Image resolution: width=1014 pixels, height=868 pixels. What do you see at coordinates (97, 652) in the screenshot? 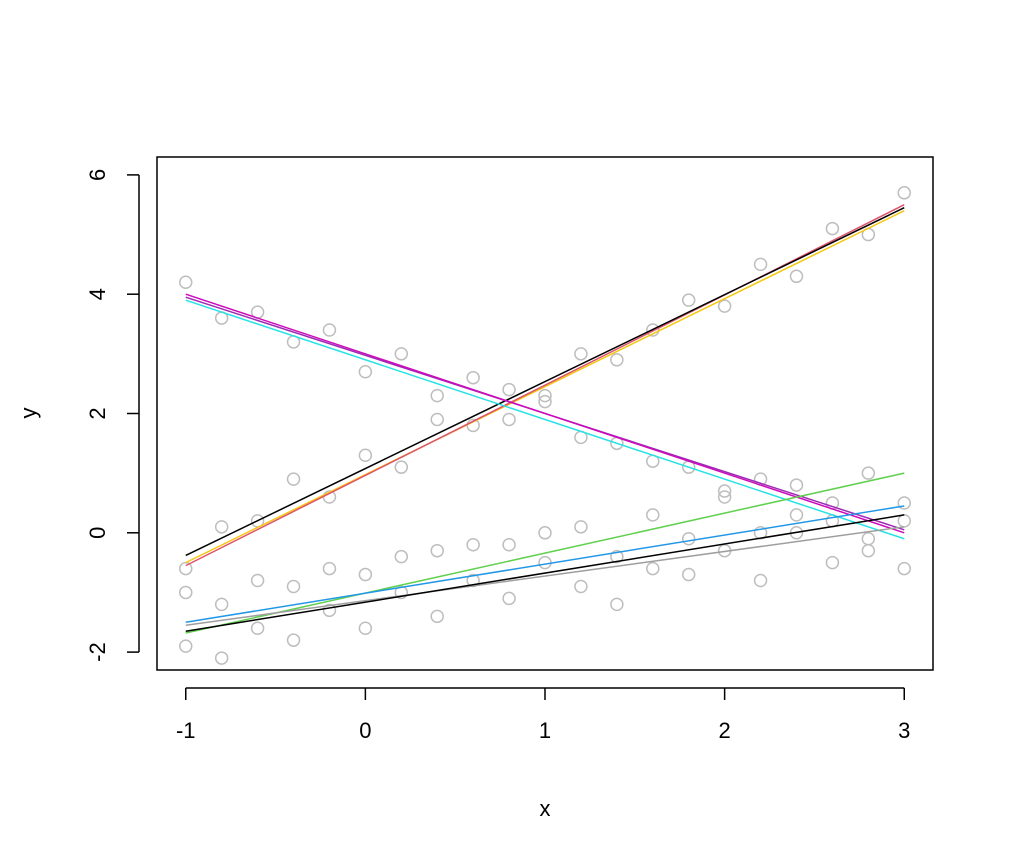
I see `y-tick-label: -2` at bounding box center [97, 652].